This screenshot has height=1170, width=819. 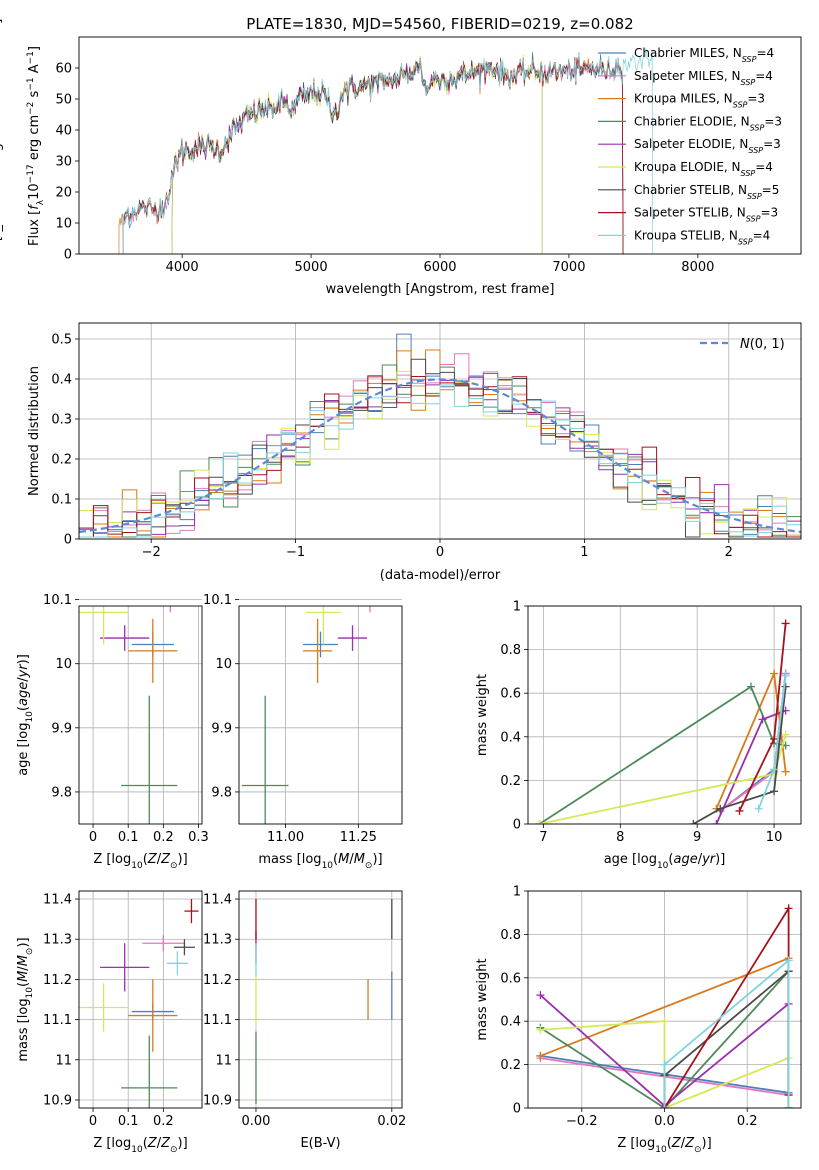 What do you see at coordinates (25, 999) in the screenshot?
I see `y-axis-label: mass [log10(M/M⊙)]` at bounding box center [25, 999].